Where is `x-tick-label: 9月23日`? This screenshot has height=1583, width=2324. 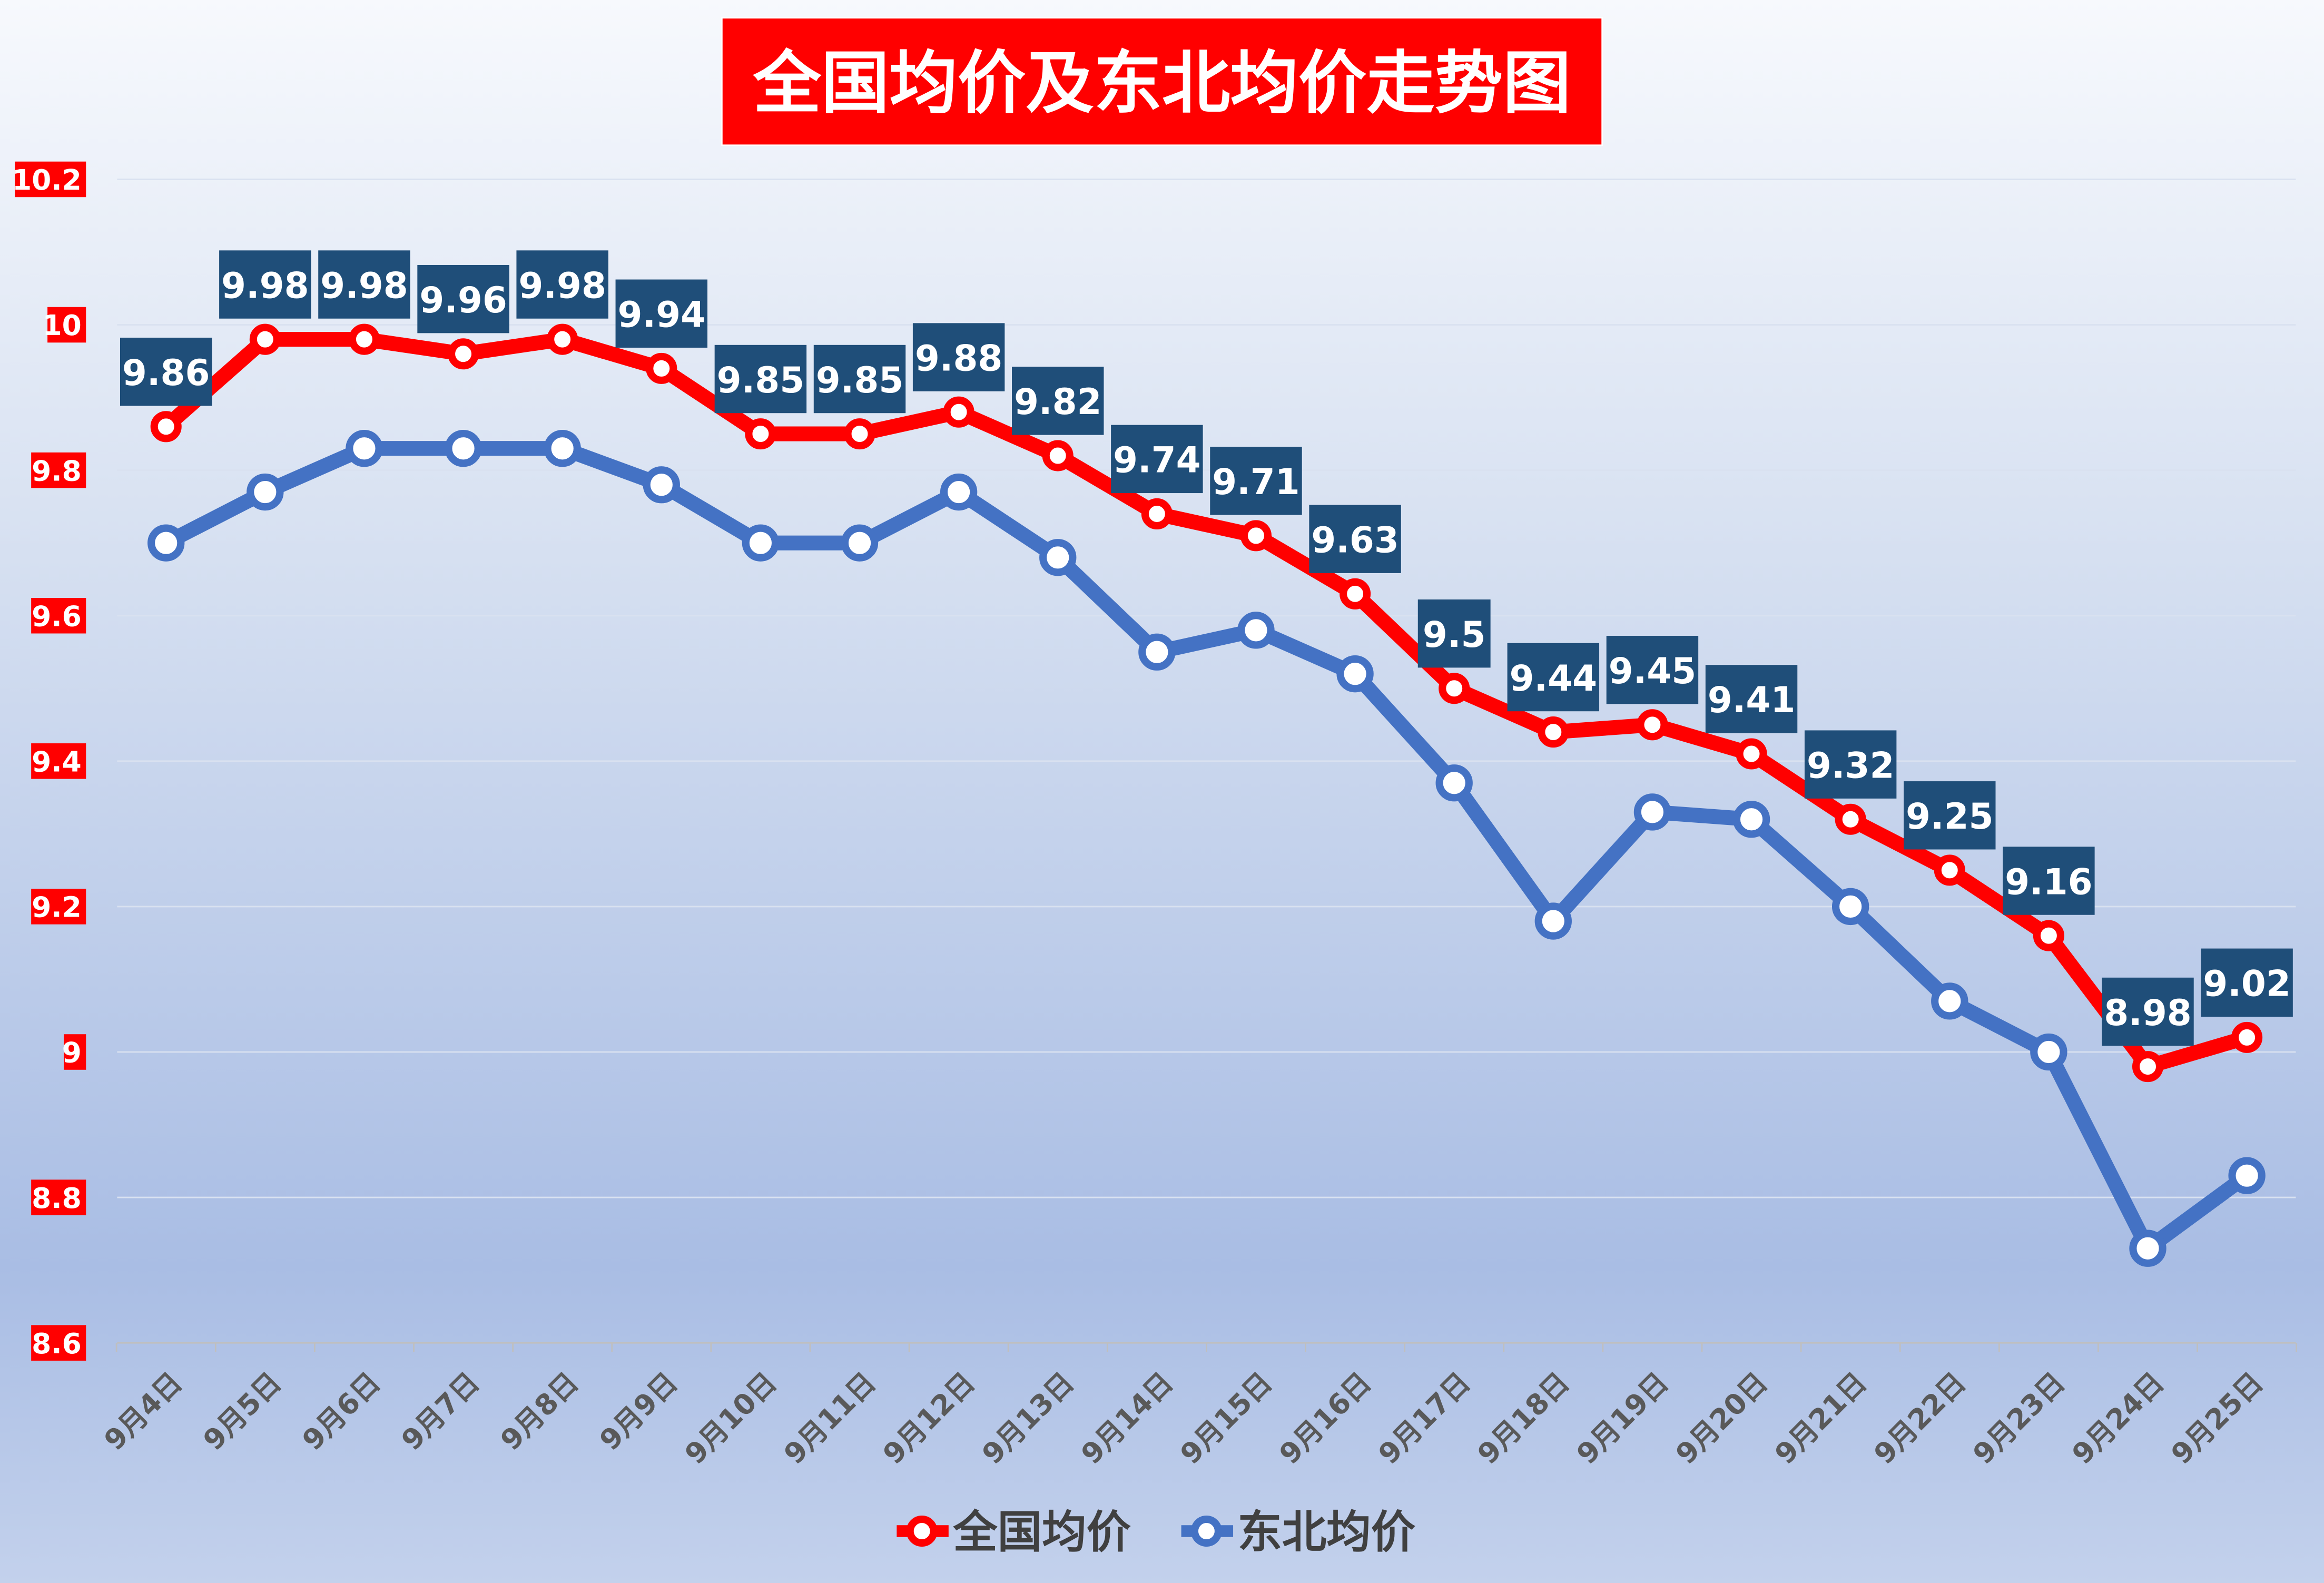 x-tick-label: 9月23日 is located at coordinates (2019, 1418).